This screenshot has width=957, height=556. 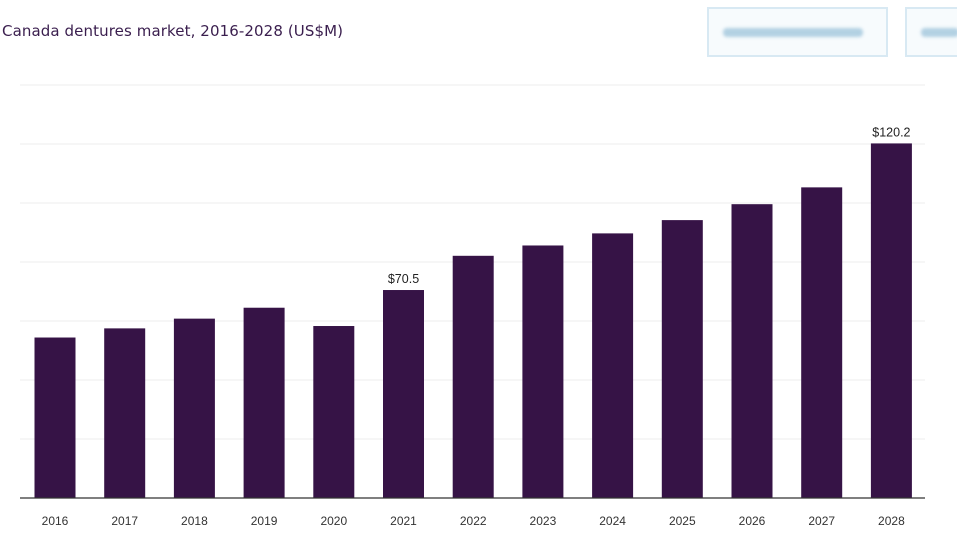 I want to click on bar-2027, so click(x=822, y=343).